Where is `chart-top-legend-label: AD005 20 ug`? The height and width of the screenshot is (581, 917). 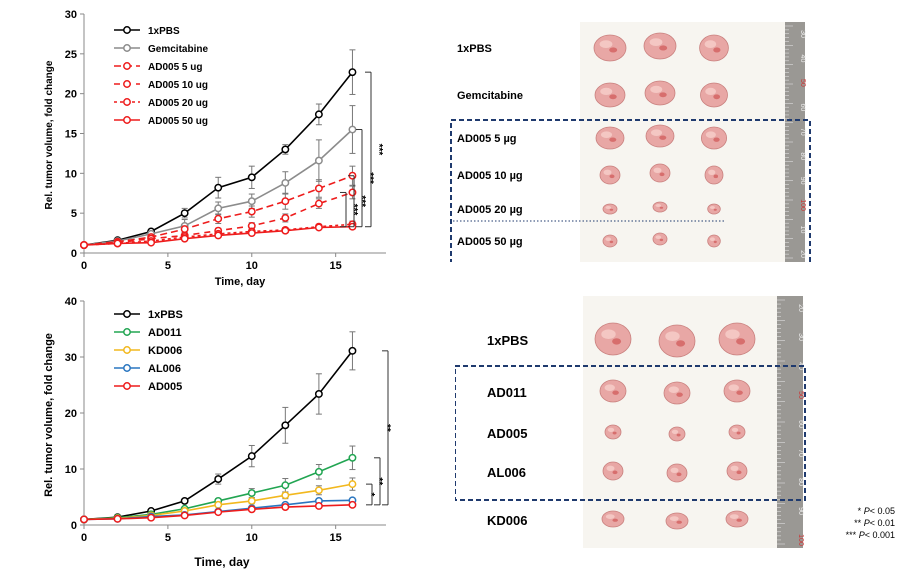 chart-top-legend-label: AD005 20 ug is located at coordinates (178, 103).